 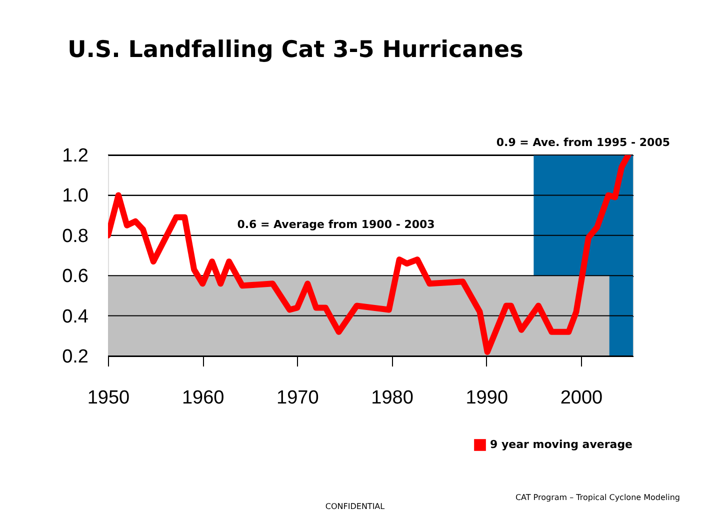 What do you see at coordinates (108, 398) in the screenshot?
I see `x-tick-label: 1950` at bounding box center [108, 398].